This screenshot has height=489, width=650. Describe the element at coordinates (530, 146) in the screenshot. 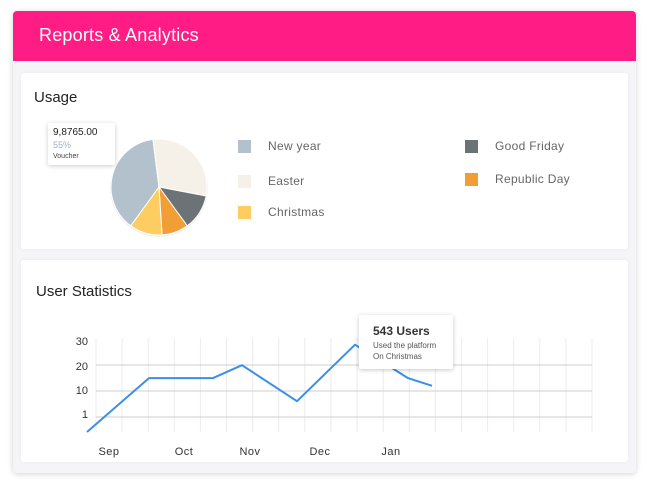

I see `legend-label: Good Friday` at that location.